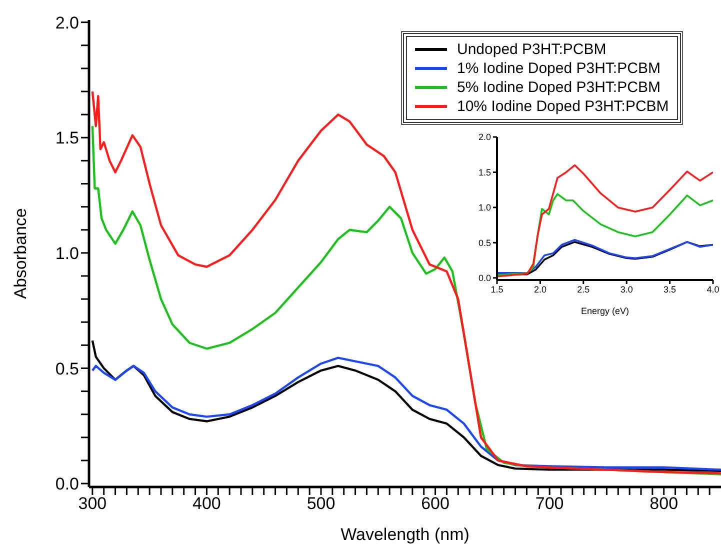 This screenshot has height=544, width=721. What do you see at coordinates (563, 106) in the screenshot?
I see `legend-label: 10% Iodine Doped P3HT:PCBM` at bounding box center [563, 106].